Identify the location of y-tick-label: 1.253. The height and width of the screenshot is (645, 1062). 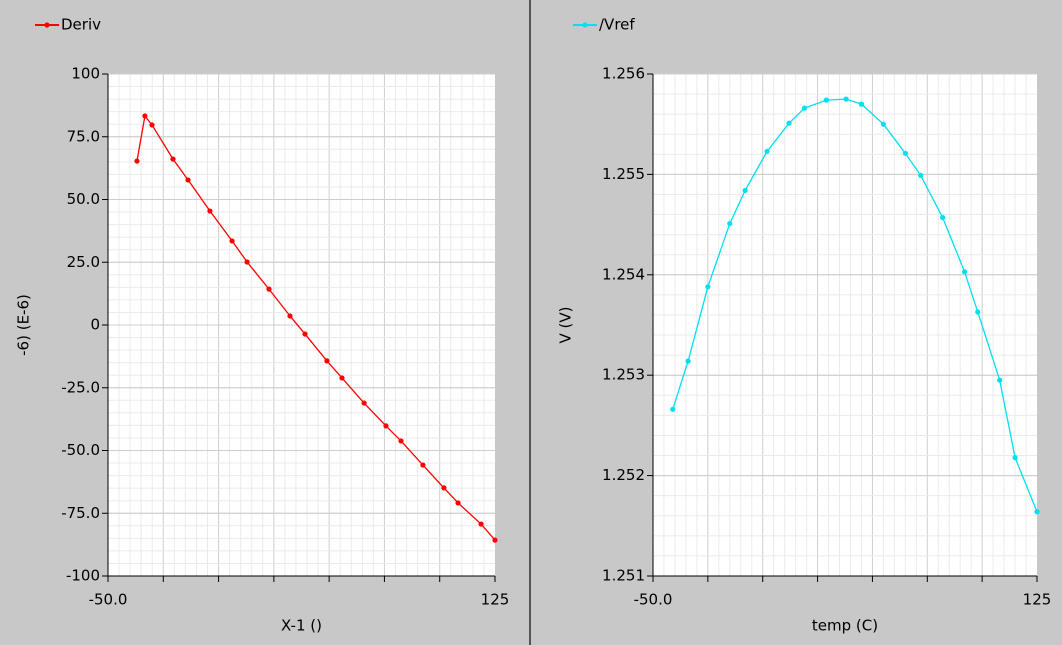
(623, 375).